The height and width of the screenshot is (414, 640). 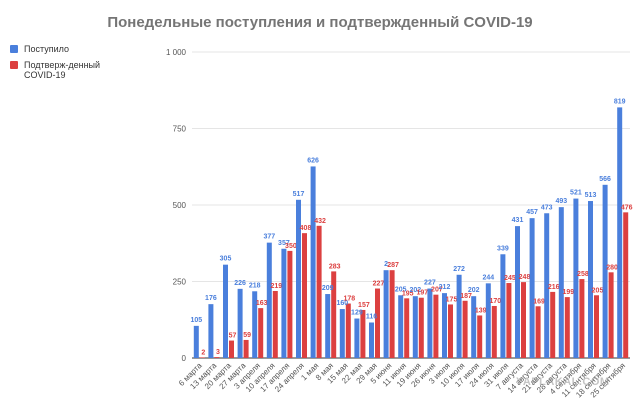 I want to click on value-label-received: 2, so click(x=386, y=264).